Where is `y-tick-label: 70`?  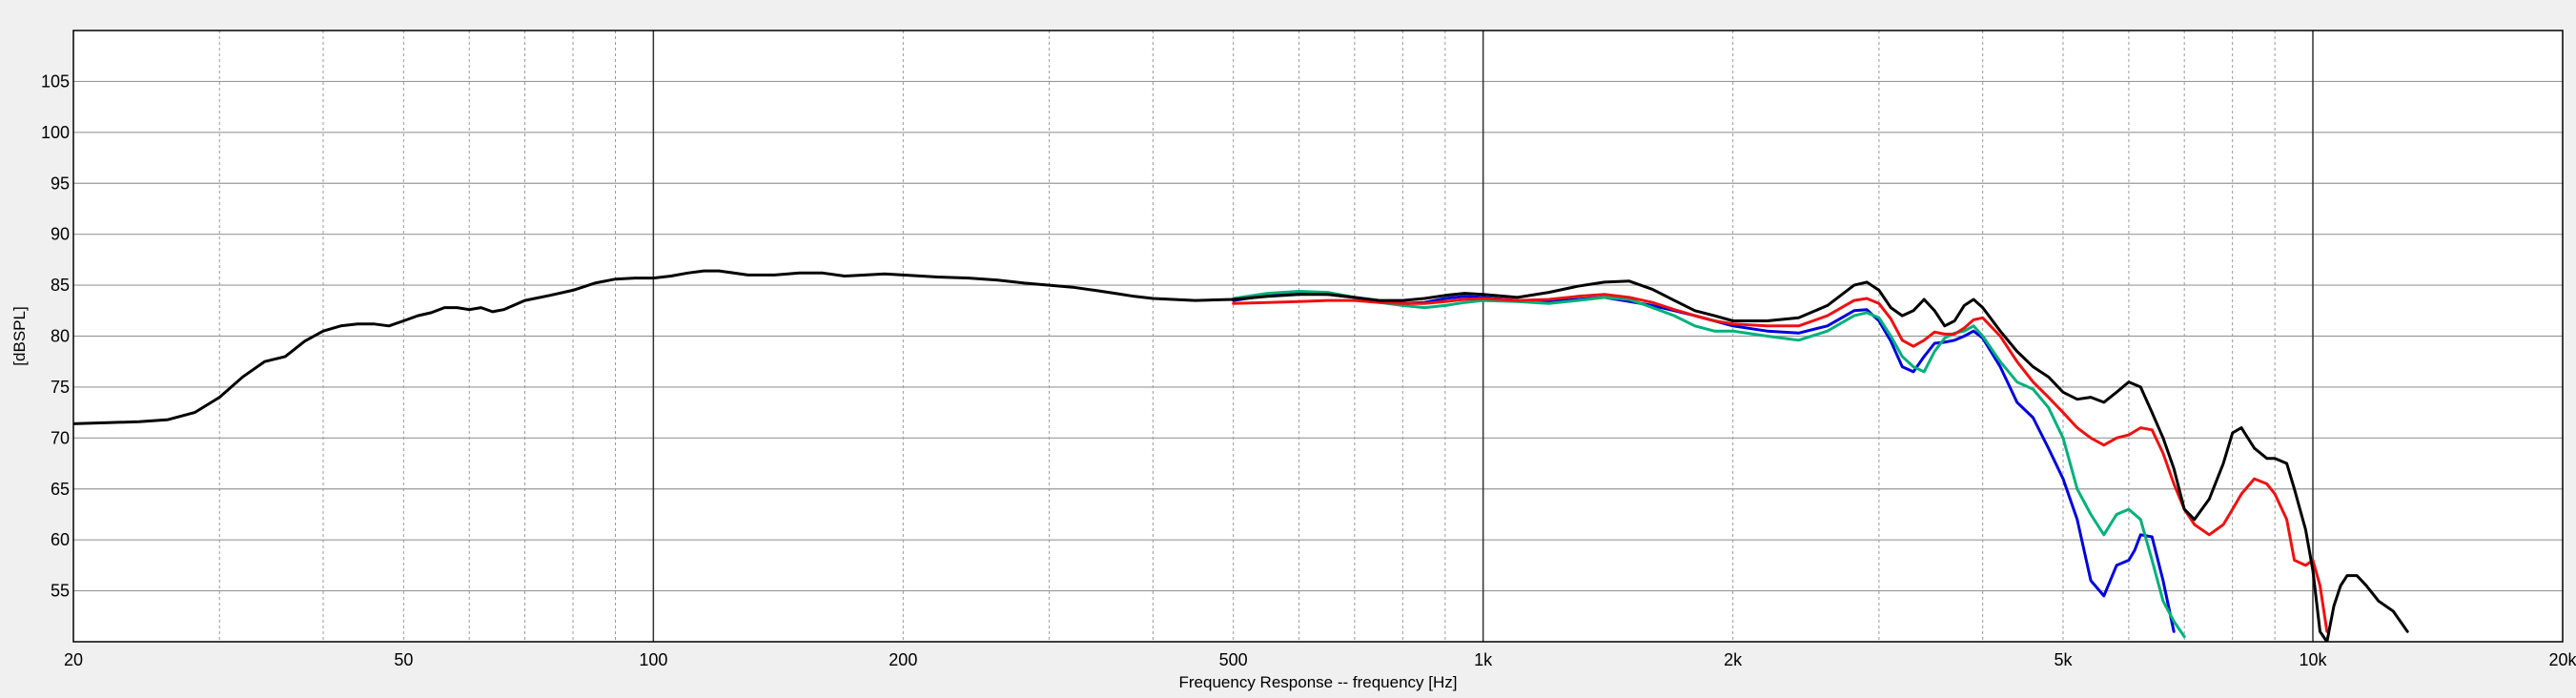
y-tick-label: 70 is located at coordinates (60, 437).